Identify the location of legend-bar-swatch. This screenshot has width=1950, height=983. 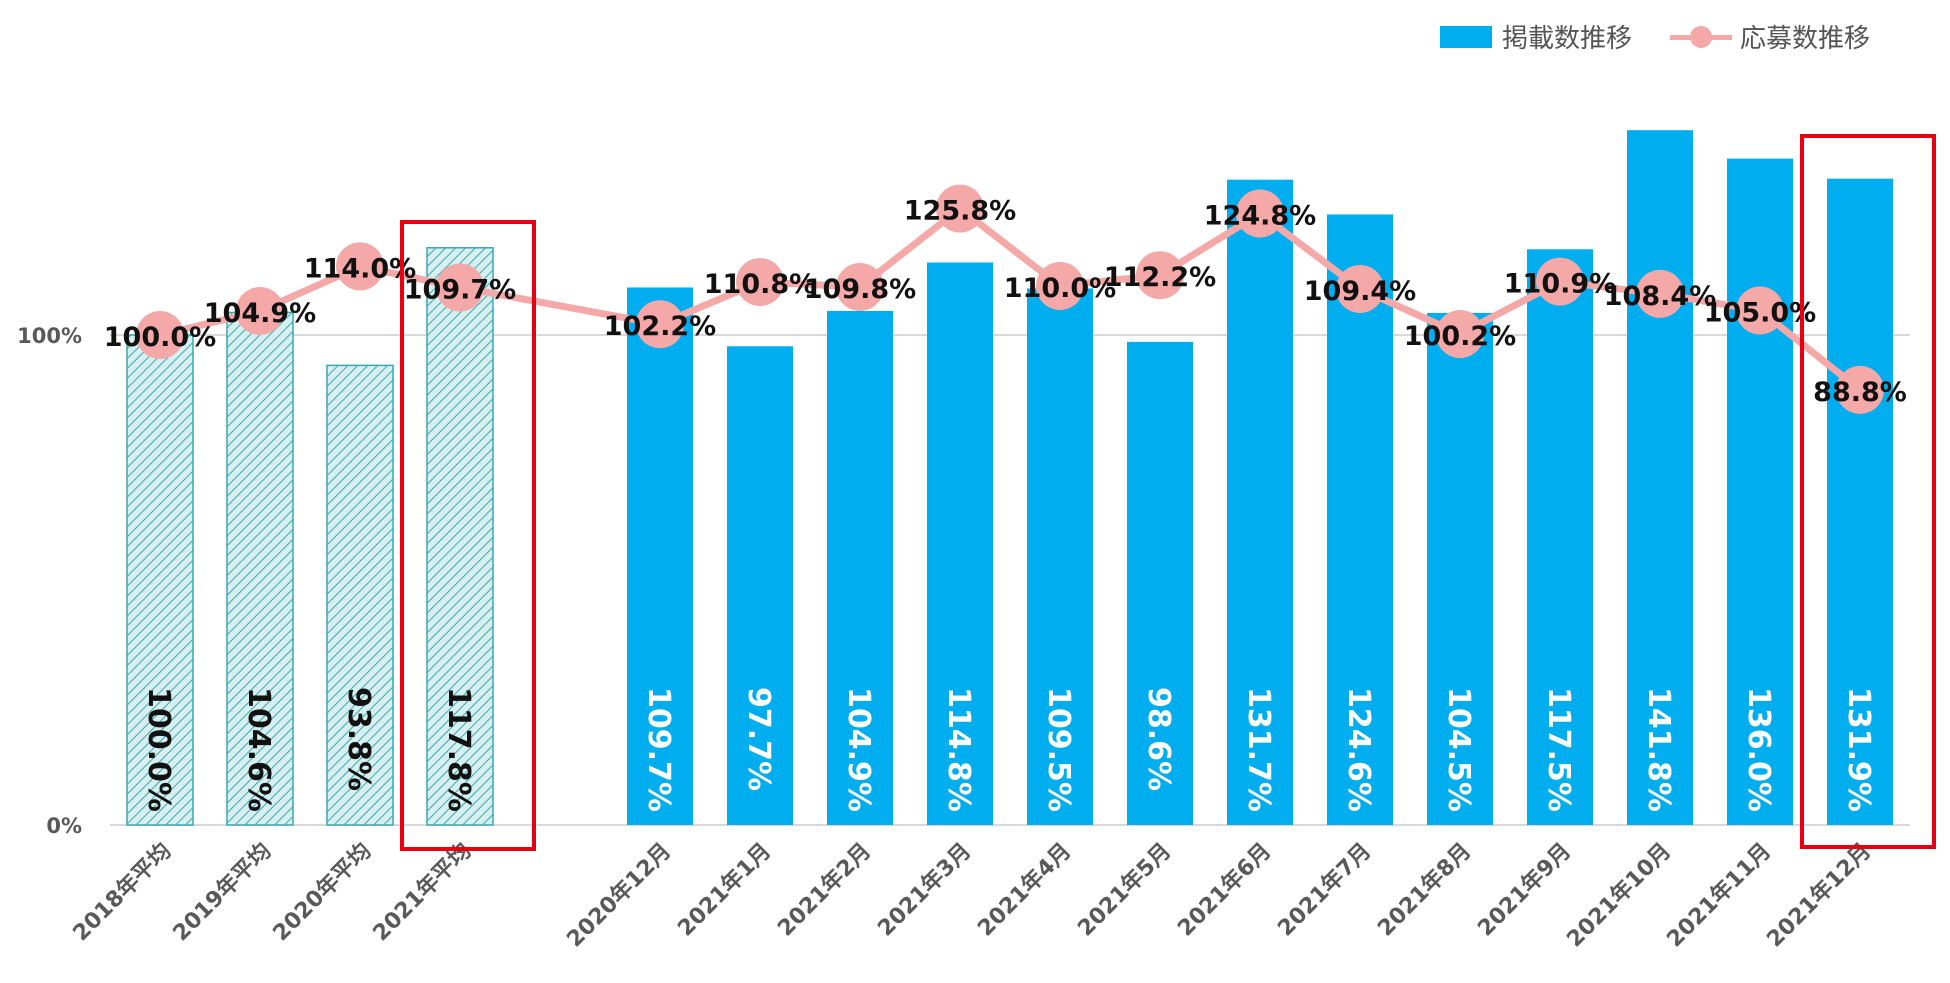
(1466, 36).